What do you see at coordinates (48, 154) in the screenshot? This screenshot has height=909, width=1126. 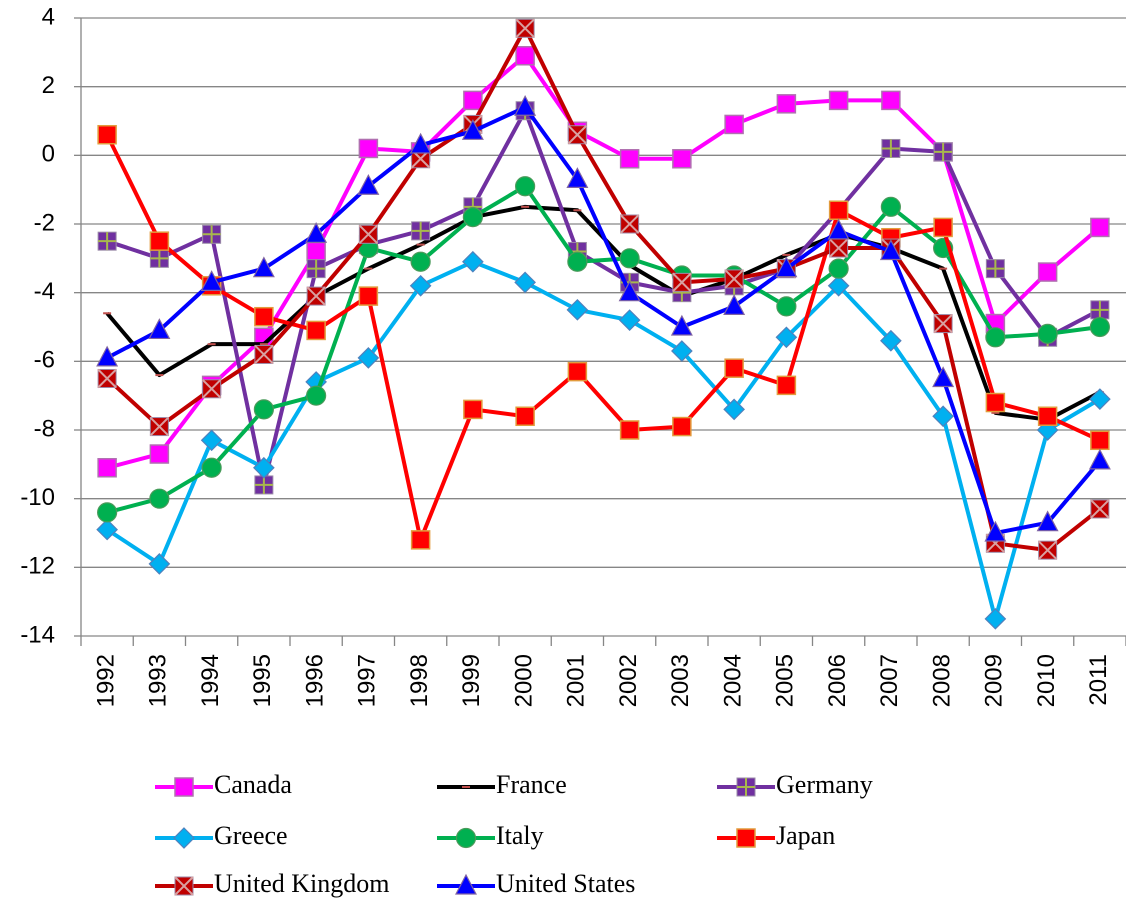 I see `y-tick-label: 0` at bounding box center [48, 154].